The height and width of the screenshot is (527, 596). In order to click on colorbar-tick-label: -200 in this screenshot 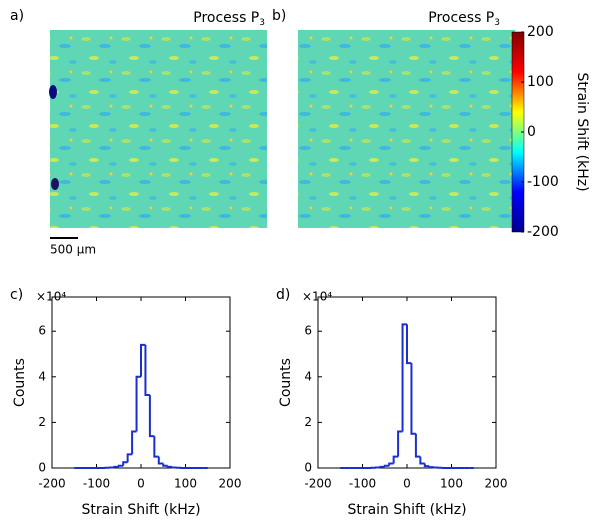, I will do `click(543, 232)`.